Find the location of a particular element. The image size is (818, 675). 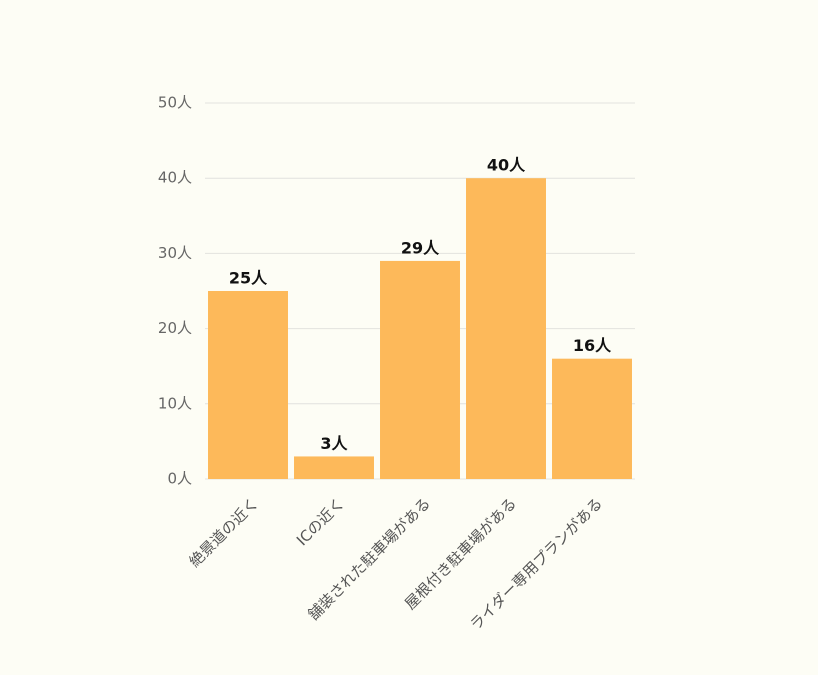

value-label: 3人 is located at coordinates (334, 443).